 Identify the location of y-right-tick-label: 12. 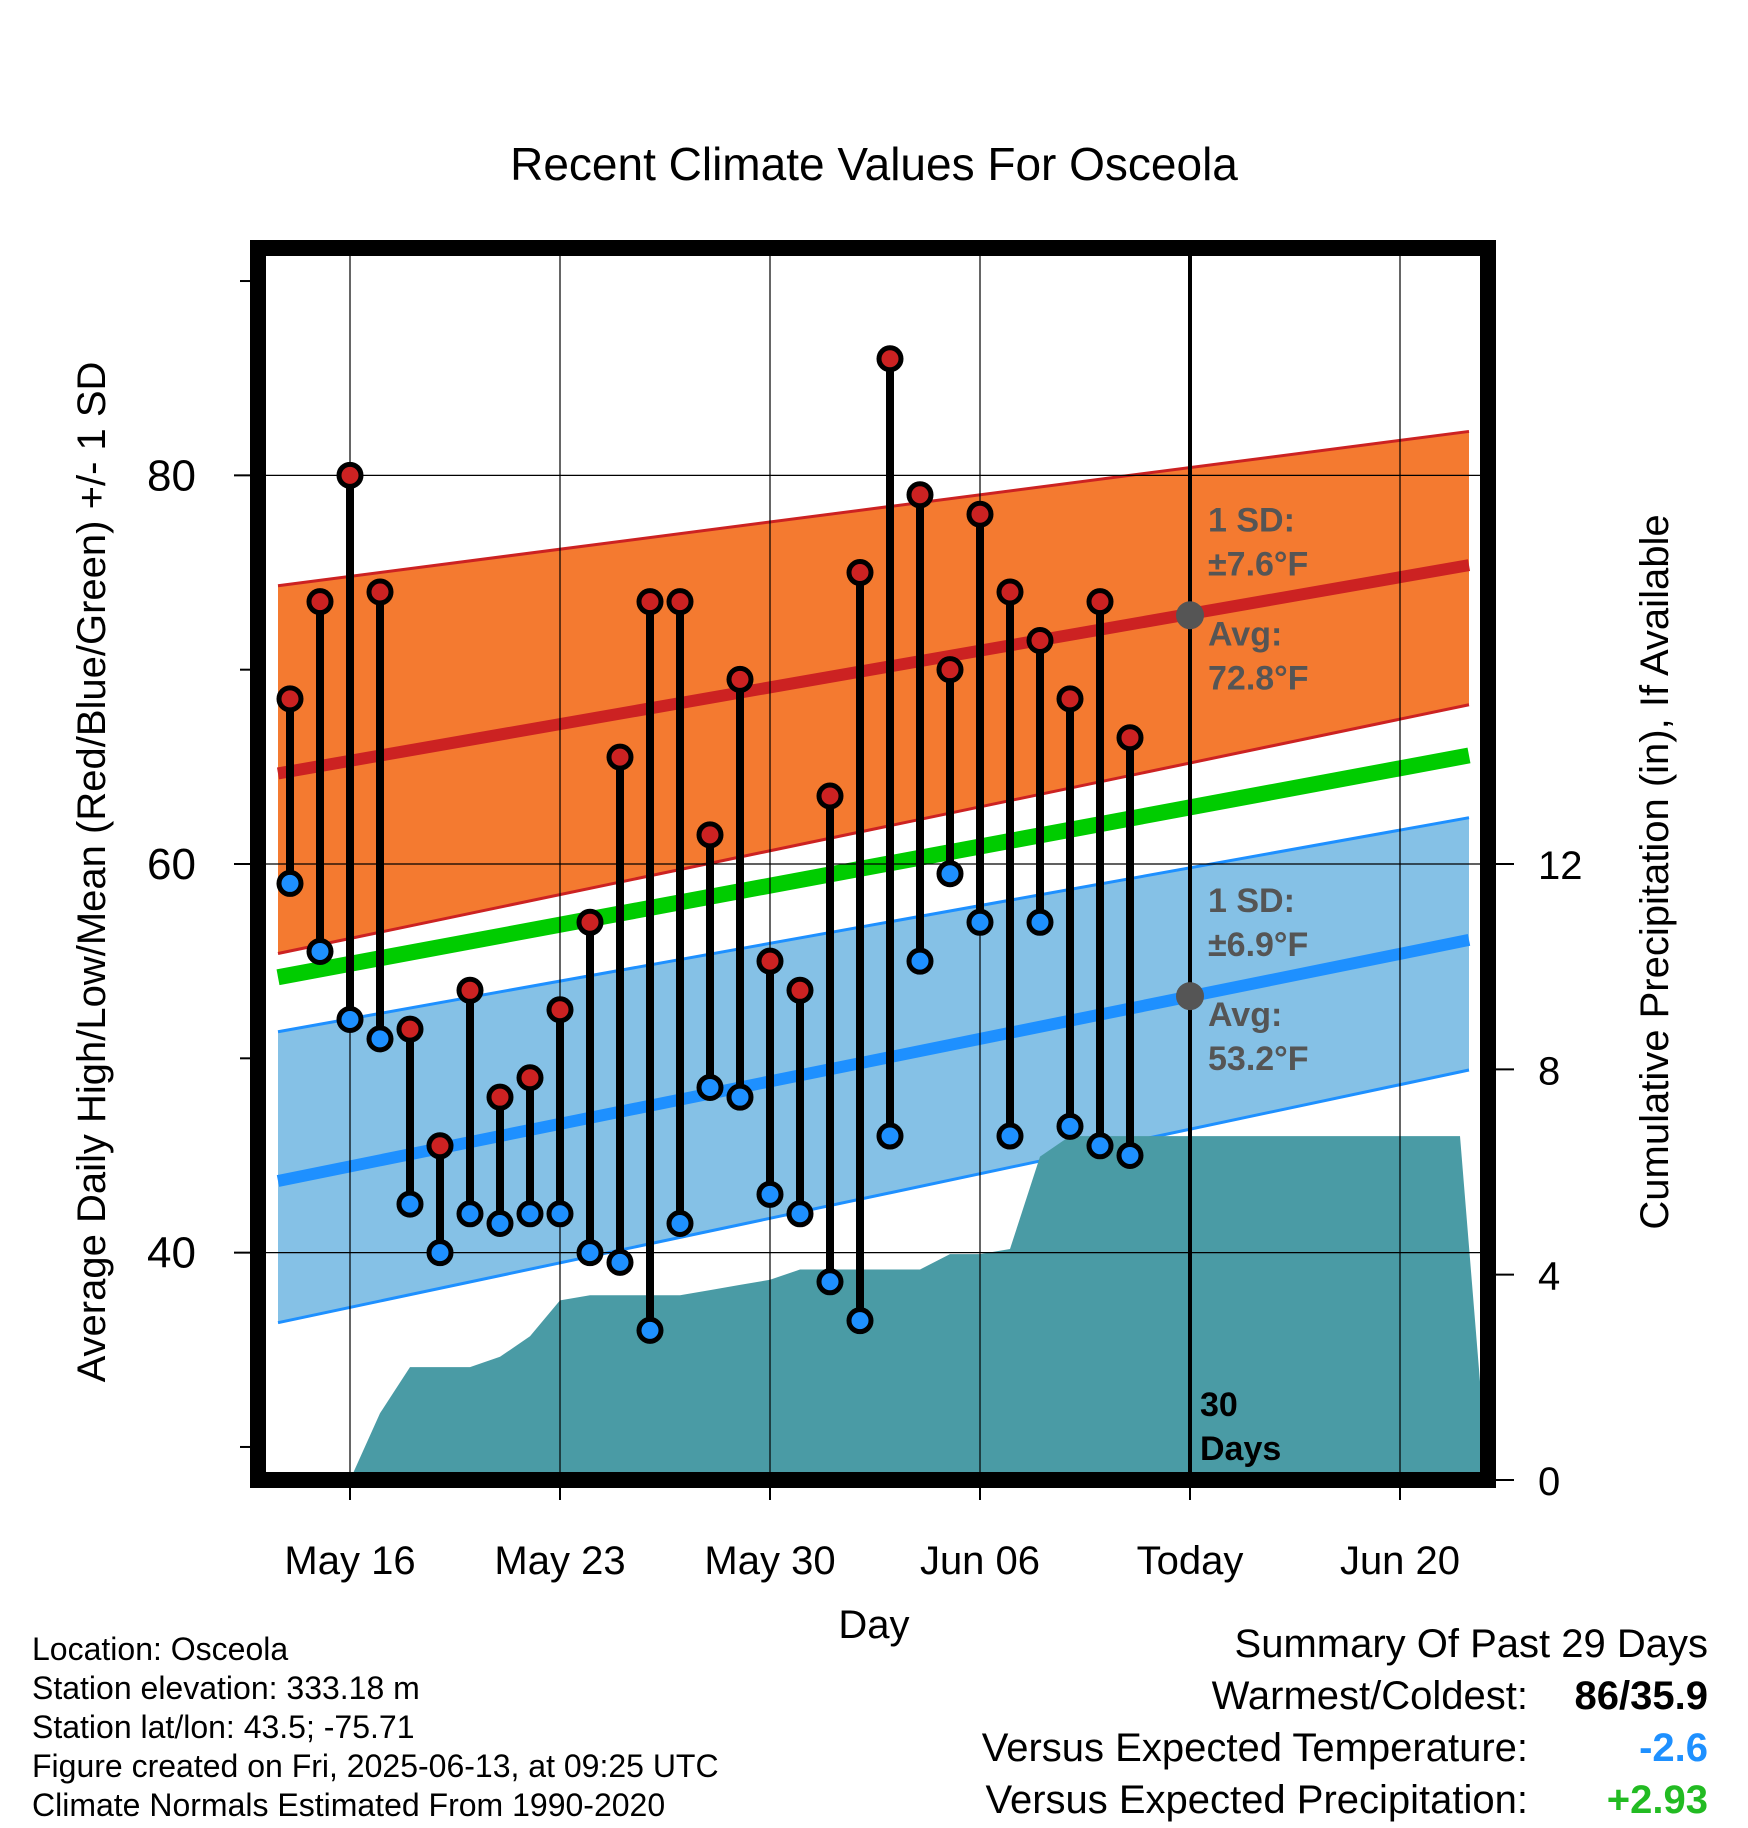
(1560, 866).